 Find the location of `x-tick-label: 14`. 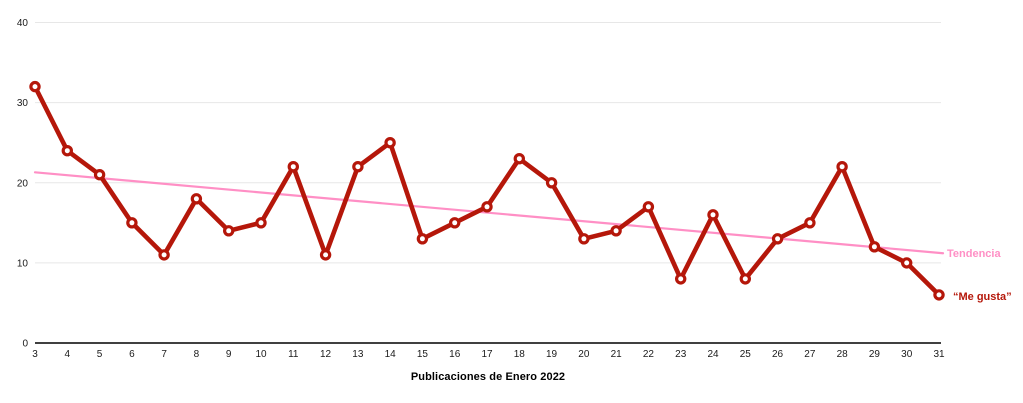

x-tick-label: 14 is located at coordinates (391, 354).